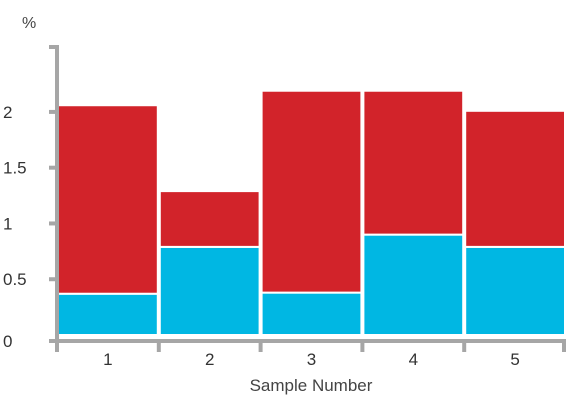 This screenshot has height=399, width=566. What do you see at coordinates (29, 23) in the screenshot?
I see `y-unit-label: %` at bounding box center [29, 23].